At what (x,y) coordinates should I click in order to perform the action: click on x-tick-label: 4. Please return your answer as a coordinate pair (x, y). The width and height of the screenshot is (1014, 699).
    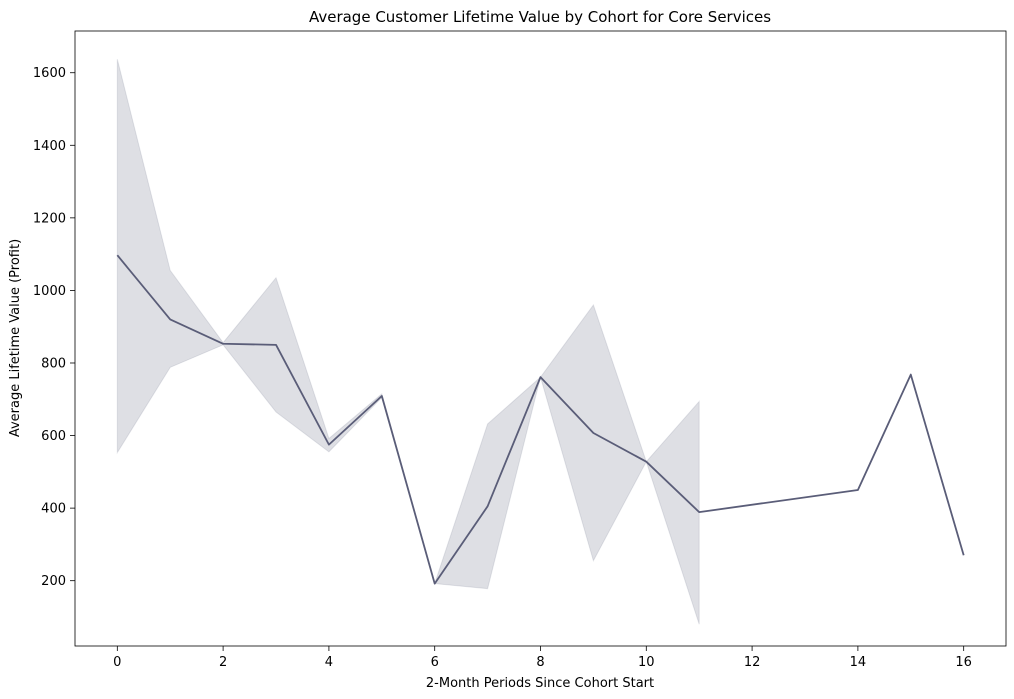
    Looking at the image, I should click on (329, 662).